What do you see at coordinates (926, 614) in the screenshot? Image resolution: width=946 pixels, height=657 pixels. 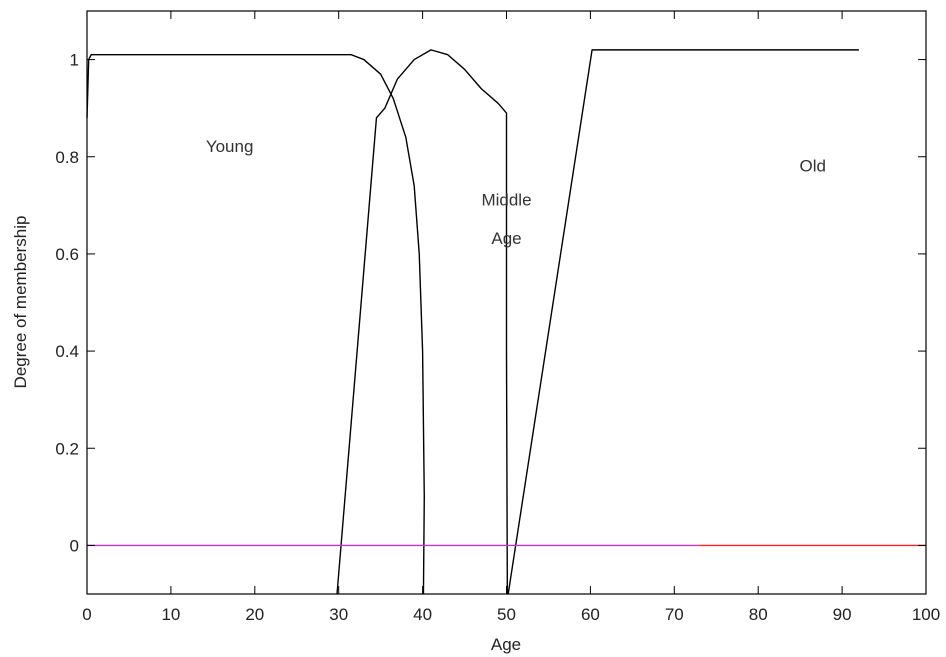 I see `x-tick-label: 100` at bounding box center [926, 614].